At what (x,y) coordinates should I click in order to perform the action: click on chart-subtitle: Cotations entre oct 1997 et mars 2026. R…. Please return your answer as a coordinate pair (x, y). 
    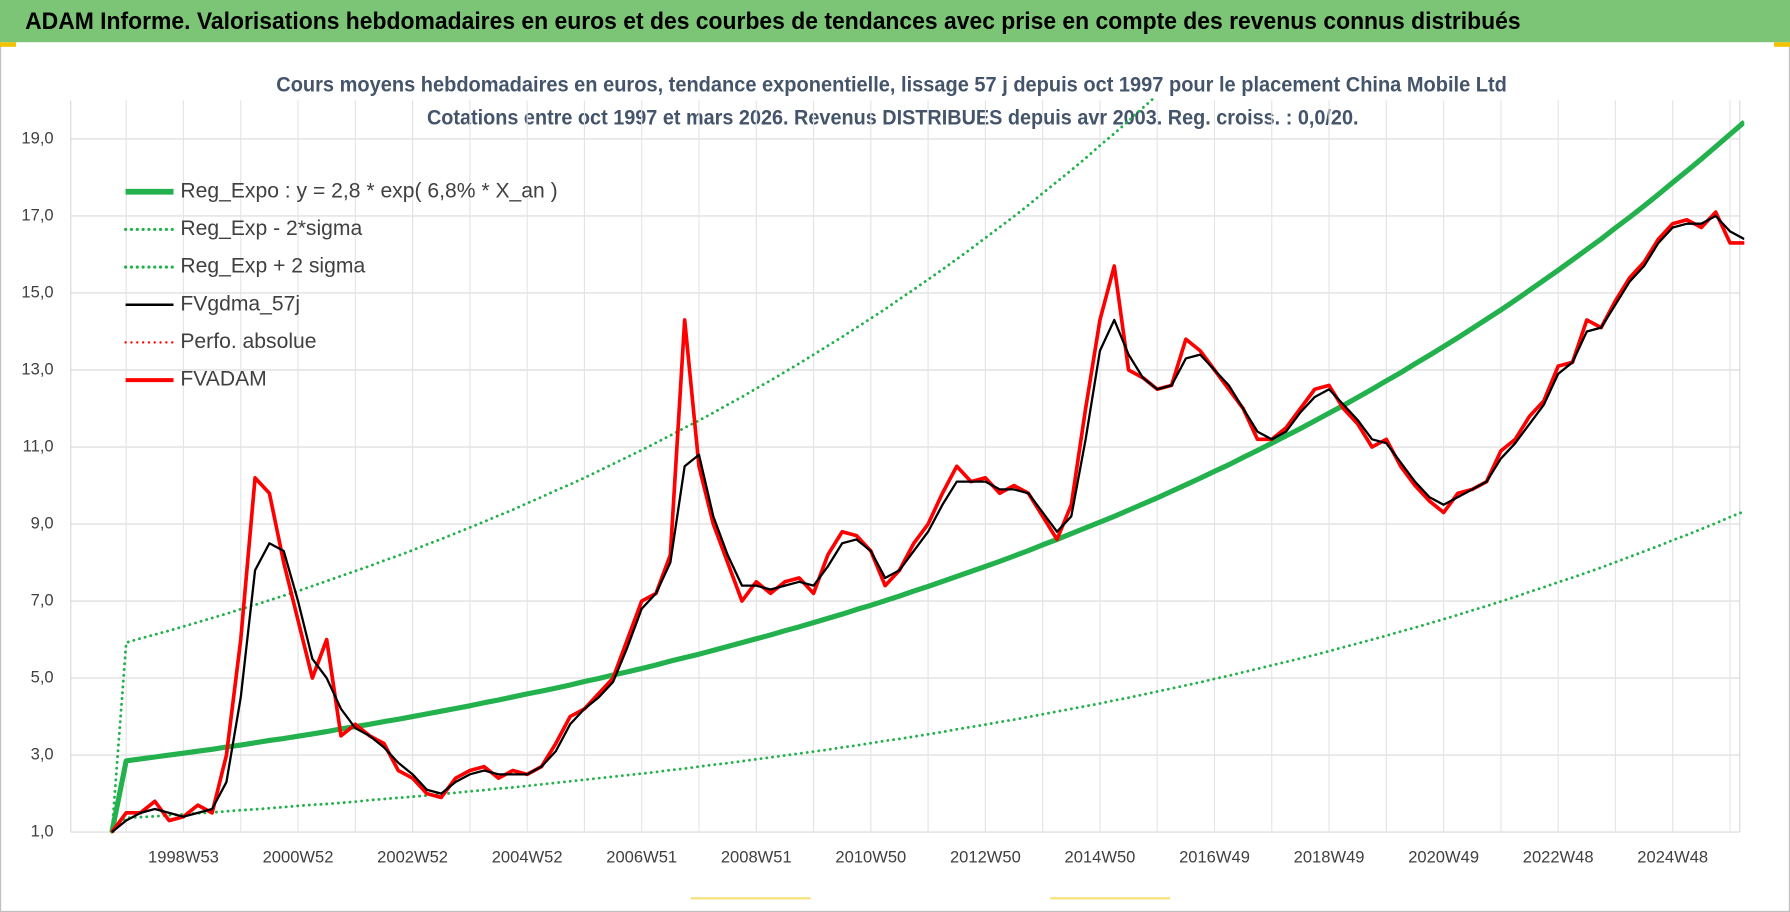
    Looking at the image, I should click on (893, 116).